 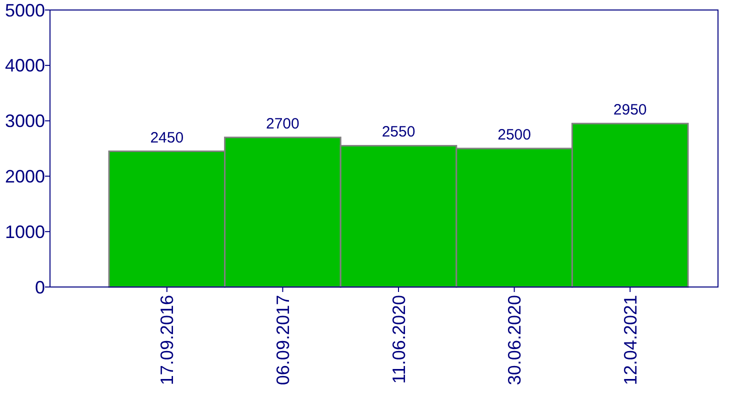 I want to click on data-label: 2550, so click(x=399, y=132).